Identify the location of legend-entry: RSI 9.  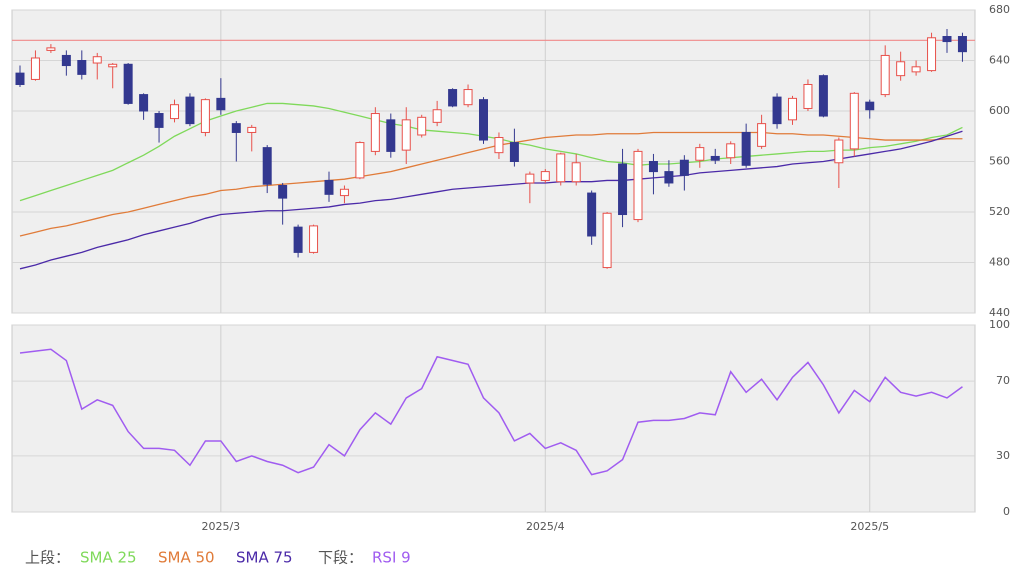
(391, 558).